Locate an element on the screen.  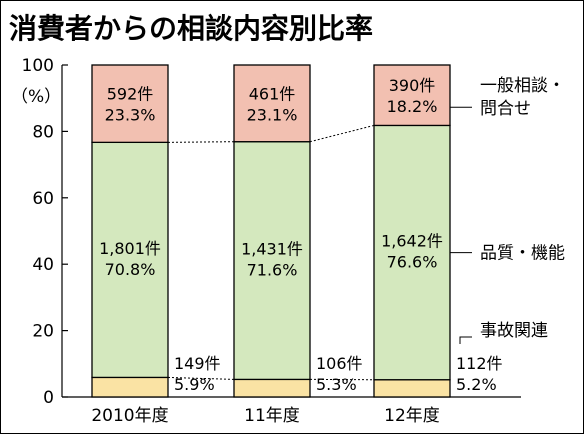
data-label-count: 106件 is located at coordinates (339, 363).